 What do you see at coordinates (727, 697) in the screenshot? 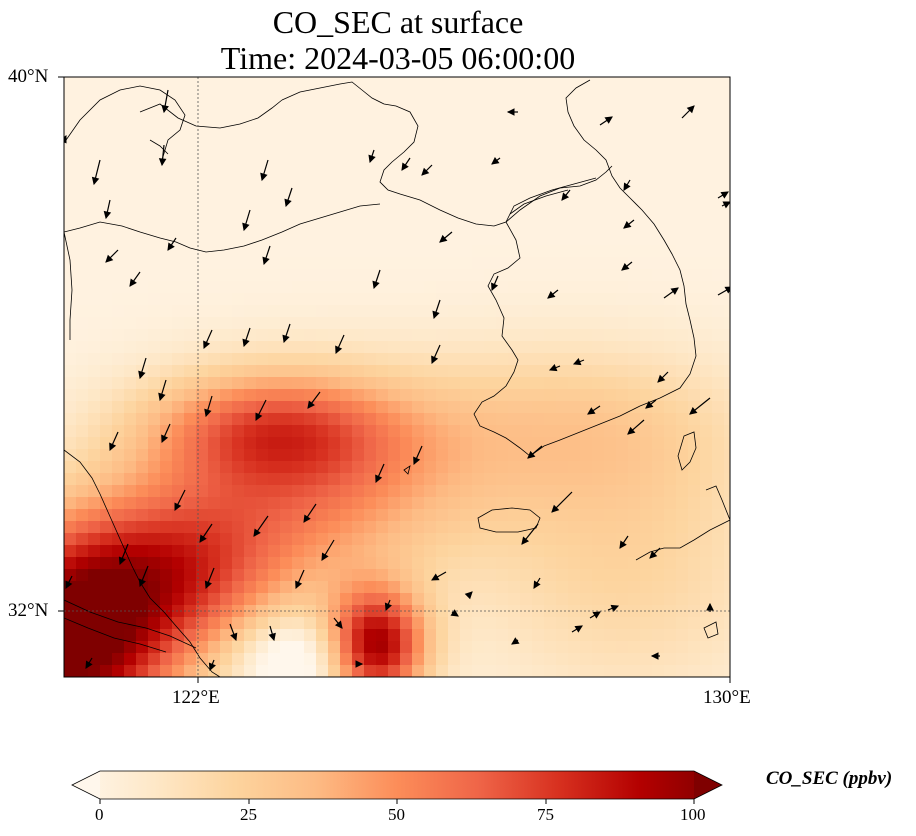
I see `lon-label-130e: 130°E` at bounding box center [727, 697].